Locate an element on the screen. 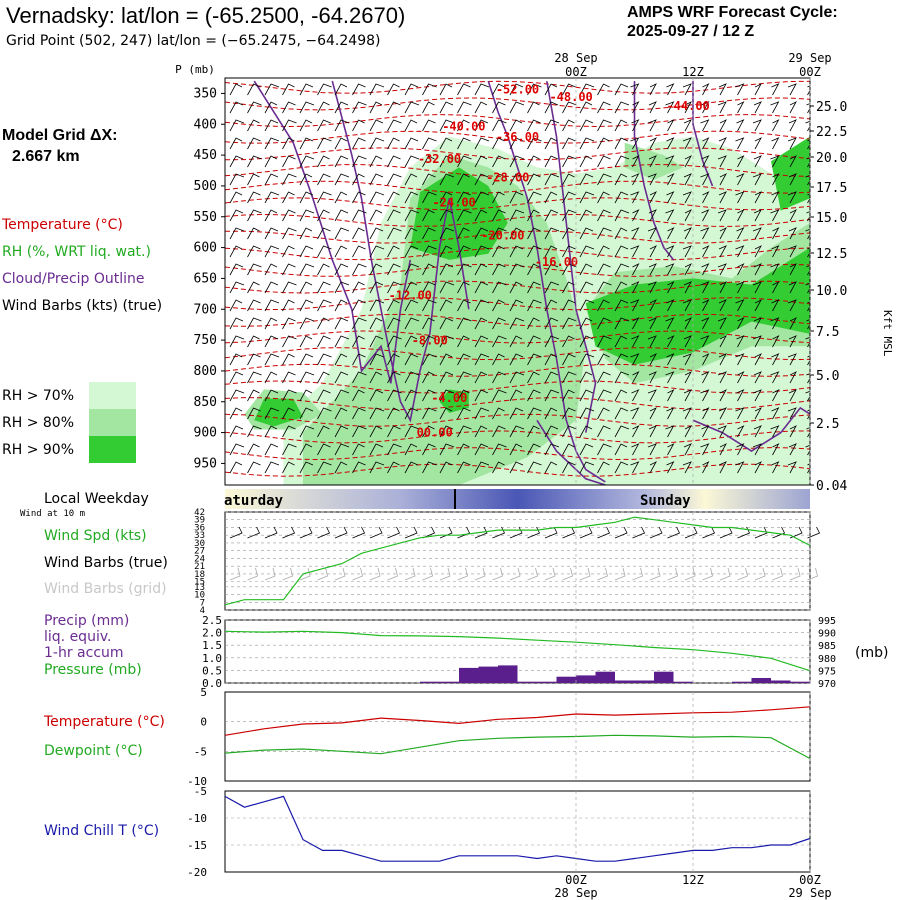  isotherm-label: -48.00 is located at coordinates (570, 97).